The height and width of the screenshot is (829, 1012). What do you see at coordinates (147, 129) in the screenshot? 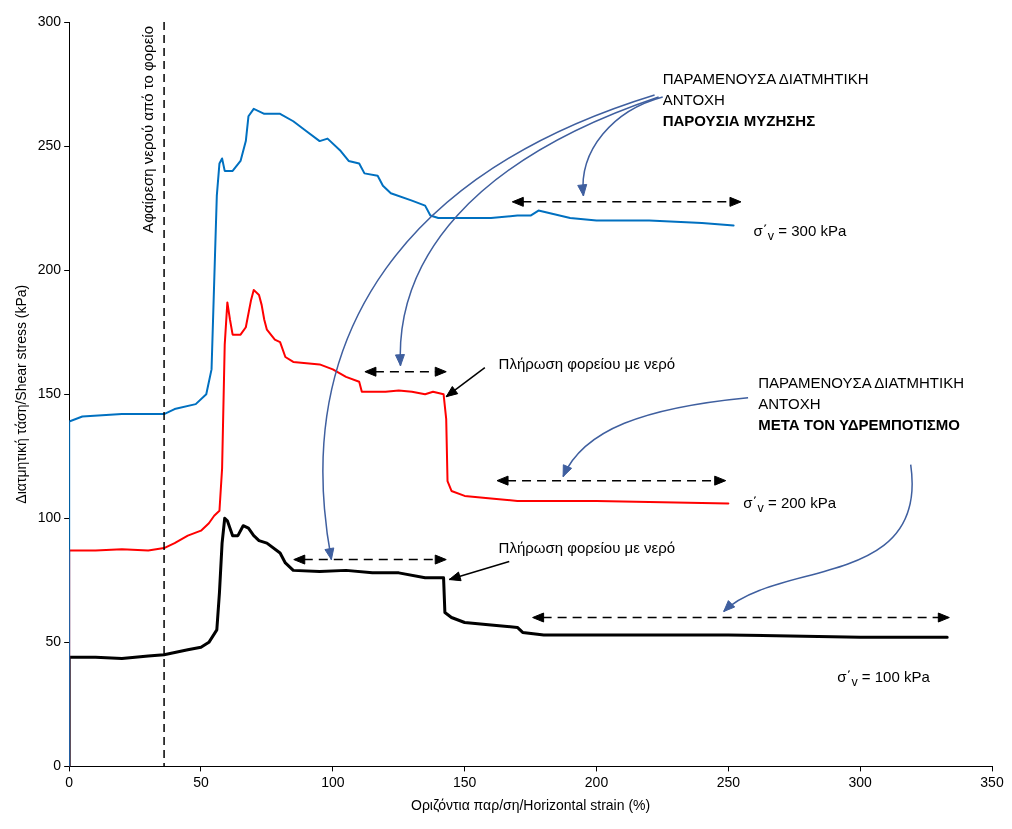
I see `ref-line-label: Αφαίρεση νερού από το φορείο` at bounding box center [147, 129].